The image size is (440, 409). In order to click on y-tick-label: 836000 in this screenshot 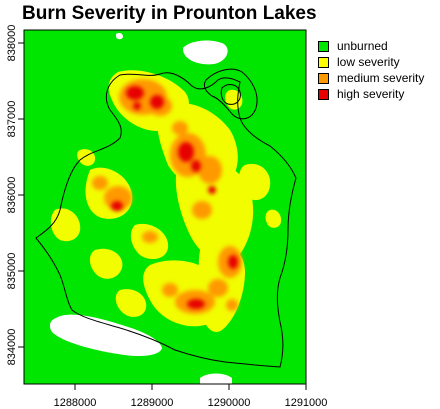, I will do `click(12, 195)`.